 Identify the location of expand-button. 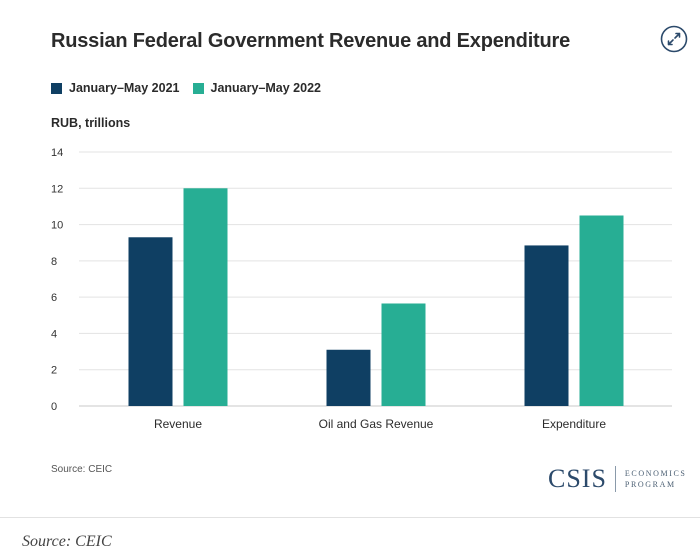
(674, 39).